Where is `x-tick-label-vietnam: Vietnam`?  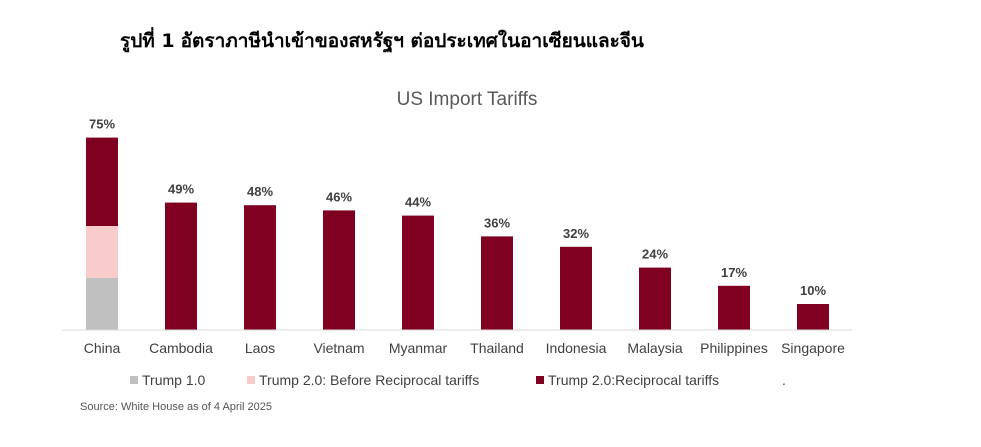
x-tick-label-vietnam: Vietnam is located at coordinates (338, 348).